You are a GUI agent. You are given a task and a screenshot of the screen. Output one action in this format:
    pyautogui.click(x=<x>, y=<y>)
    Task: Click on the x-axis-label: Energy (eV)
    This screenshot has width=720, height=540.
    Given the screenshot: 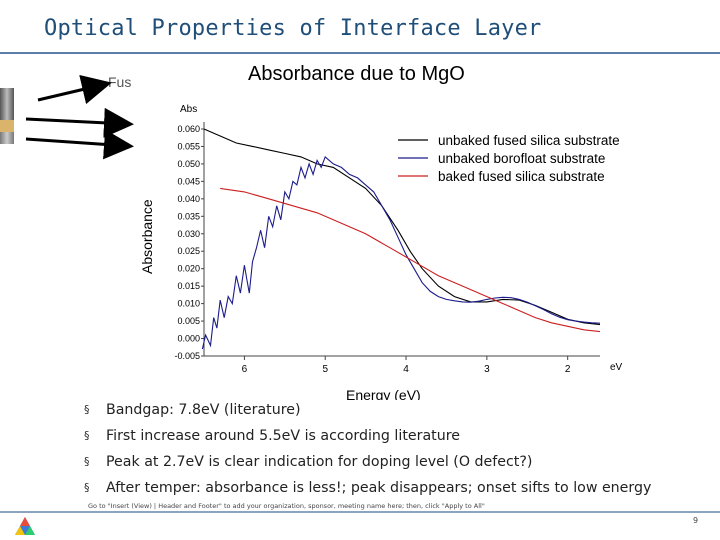 What is the action you would take?
    pyautogui.click(x=383, y=393)
    